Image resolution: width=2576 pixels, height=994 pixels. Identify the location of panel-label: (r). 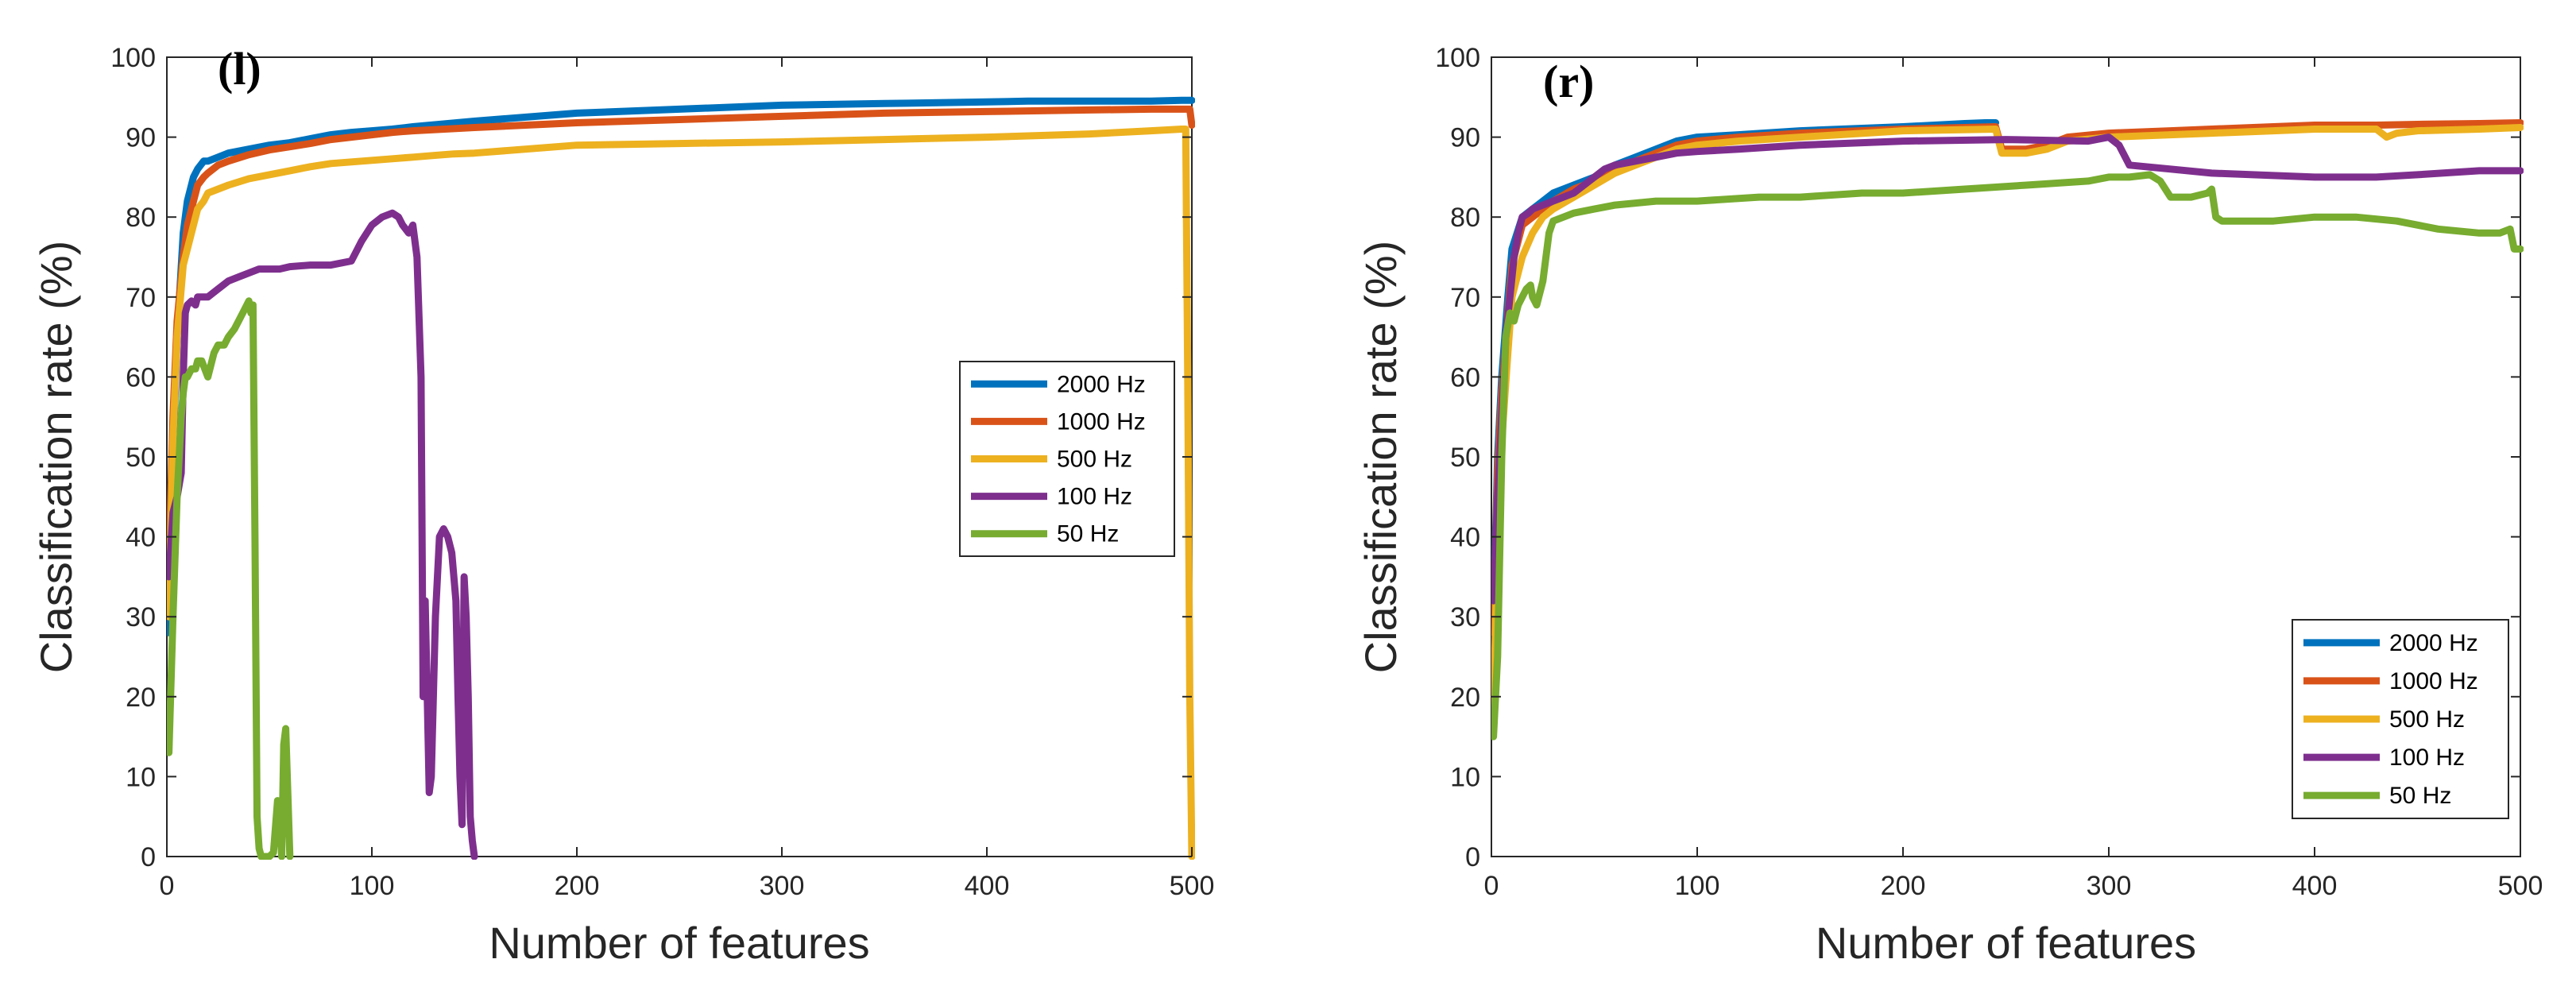
(1568, 81).